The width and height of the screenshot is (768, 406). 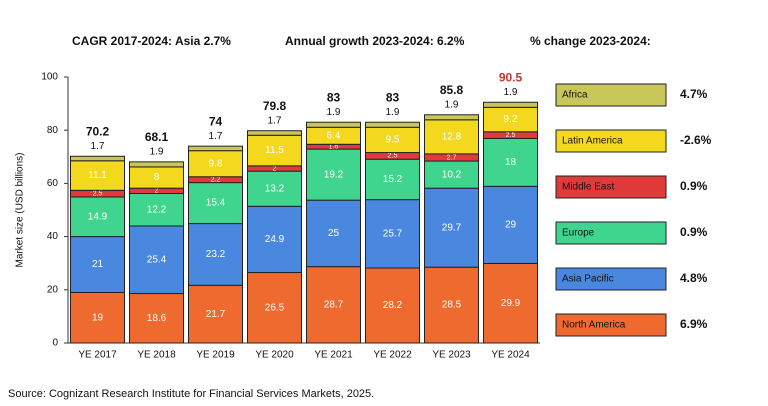 What do you see at coordinates (53, 183) in the screenshot?
I see `y-tick-label: 60` at bounding box center [53, 183].